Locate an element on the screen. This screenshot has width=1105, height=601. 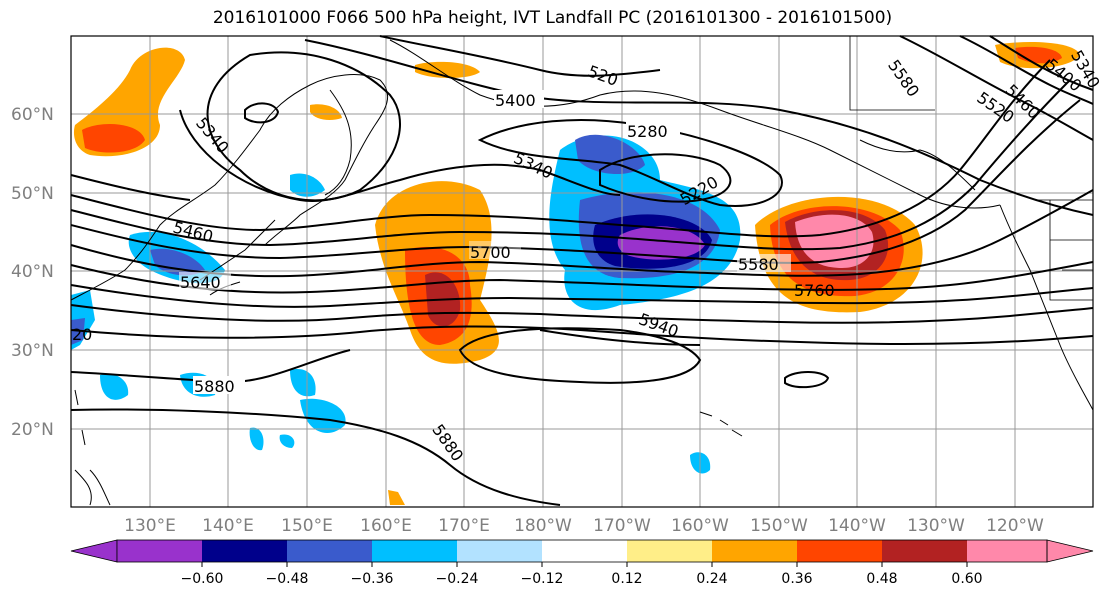
ivt-pos-small-d is located at coordinates (396, 497).